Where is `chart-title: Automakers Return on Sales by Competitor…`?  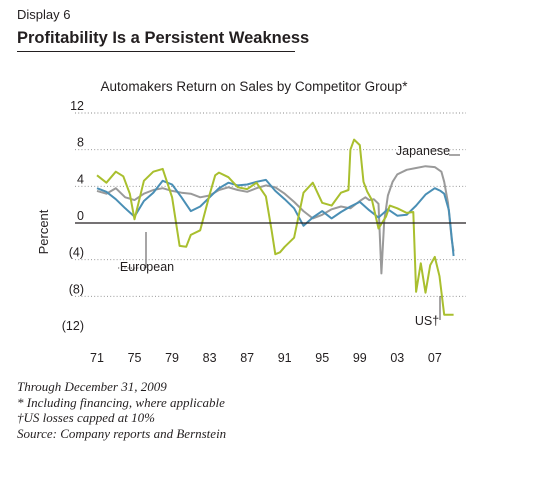
chart-title: Automakers Return on Sales by Competitor… is located at coordinates (255, 86).